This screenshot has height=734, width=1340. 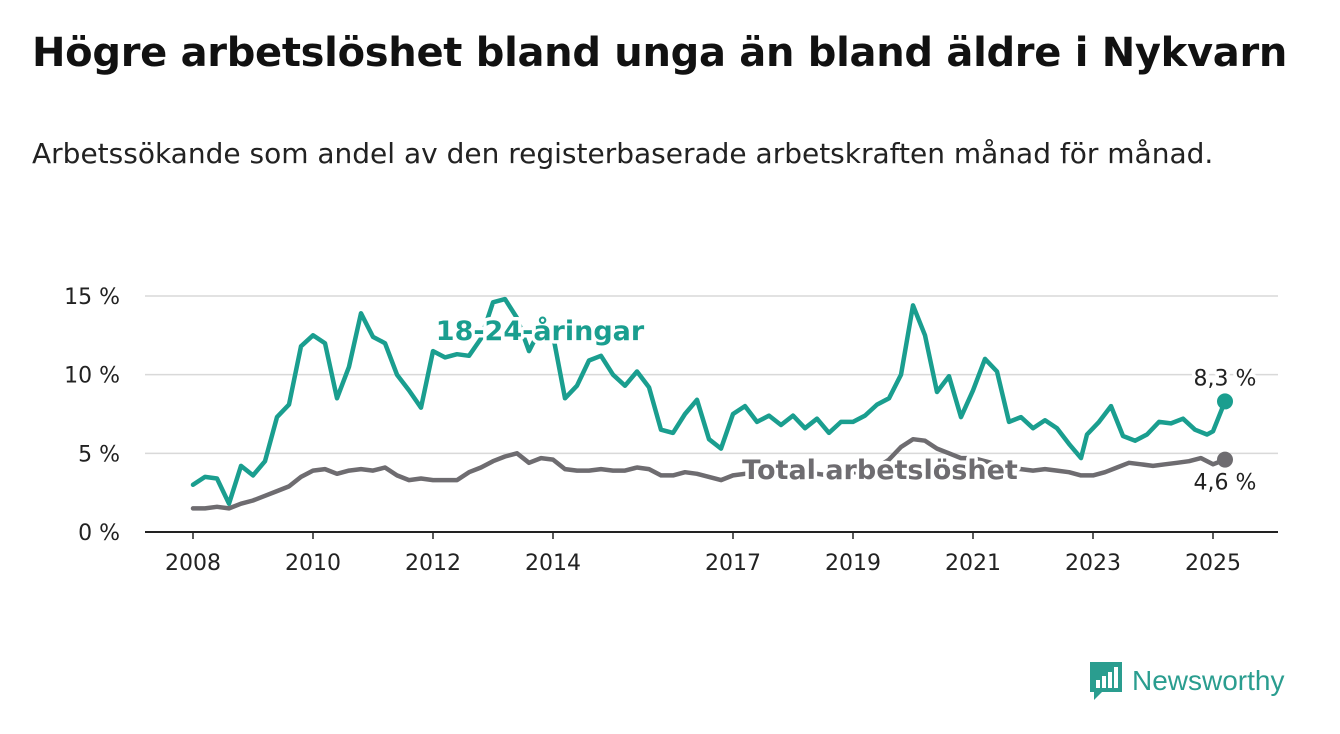 I want to click on y-tick-label: 0 %, so click(x=99, y=533).